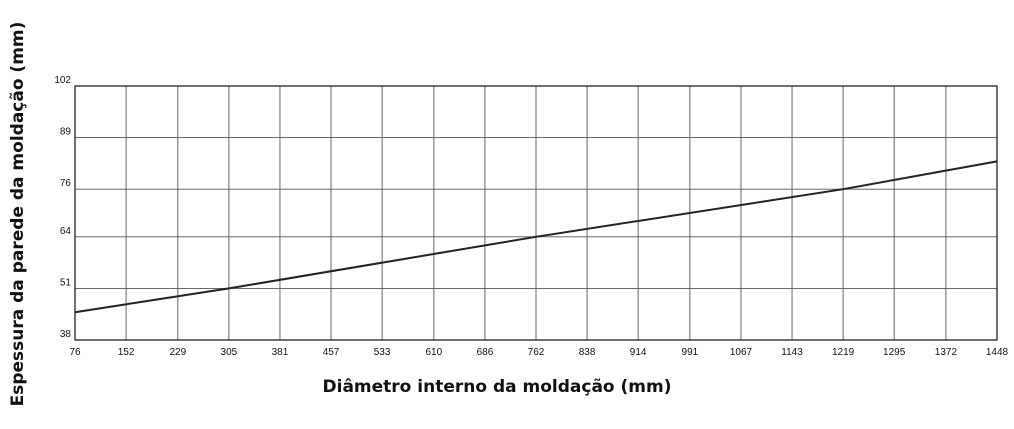 This screenshot has height=429, width=1014. What do you see at coordinates (66, 282) in the screenshot?
I see `y-tick-label: 51` at bounding box center [66, 282].